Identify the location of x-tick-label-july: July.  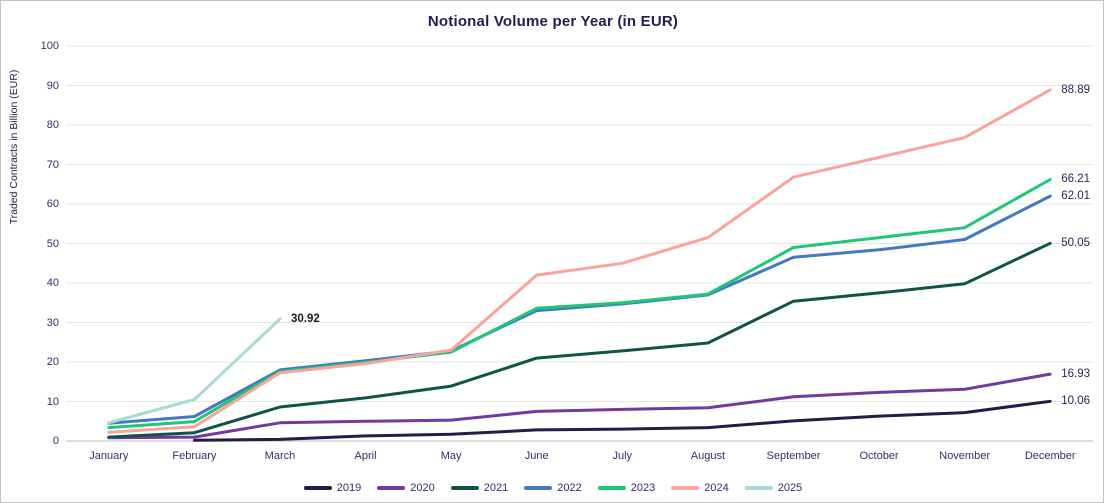
(622, 456).